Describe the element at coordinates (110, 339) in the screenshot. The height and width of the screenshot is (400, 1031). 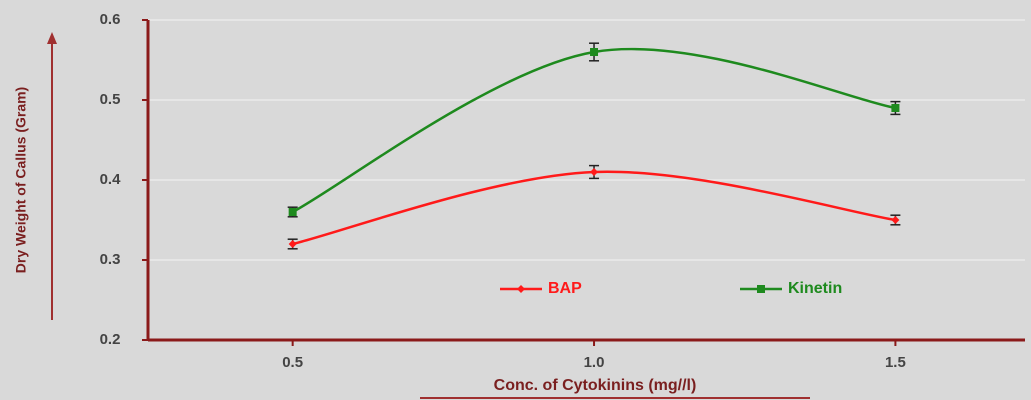
I see `y-tick-label: 0.2` at that location.